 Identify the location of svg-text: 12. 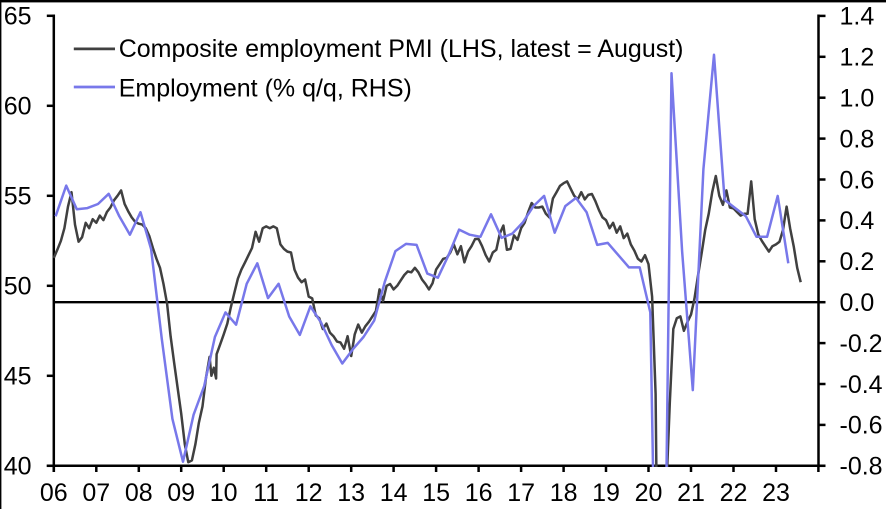
(309, 493).